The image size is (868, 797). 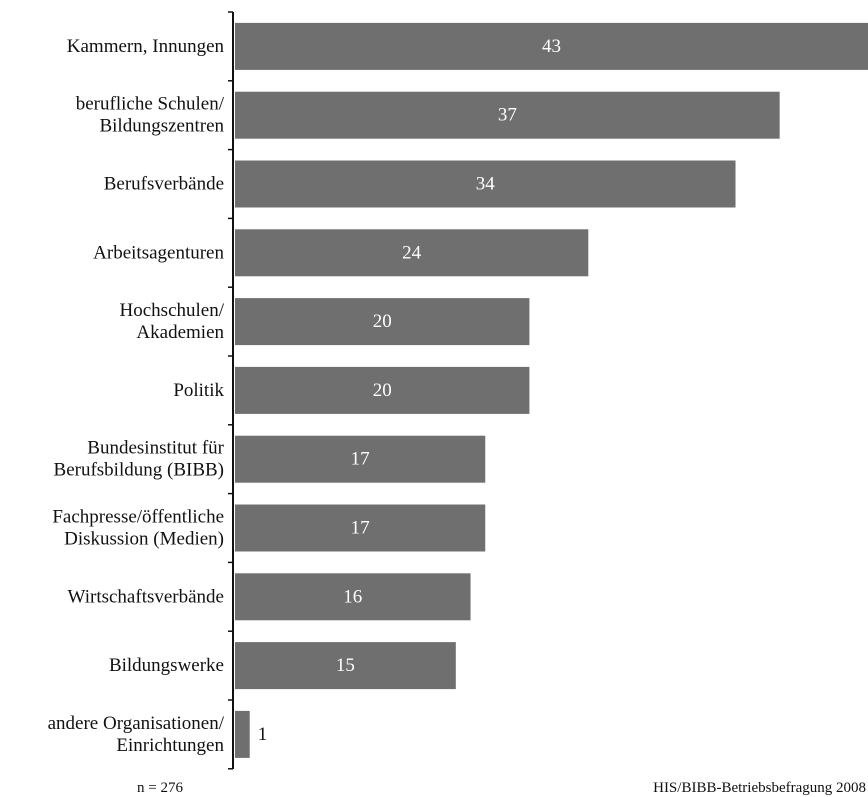 I want to click on category-label: Berufsbildung (BIBB), so click(x=139, y=470).